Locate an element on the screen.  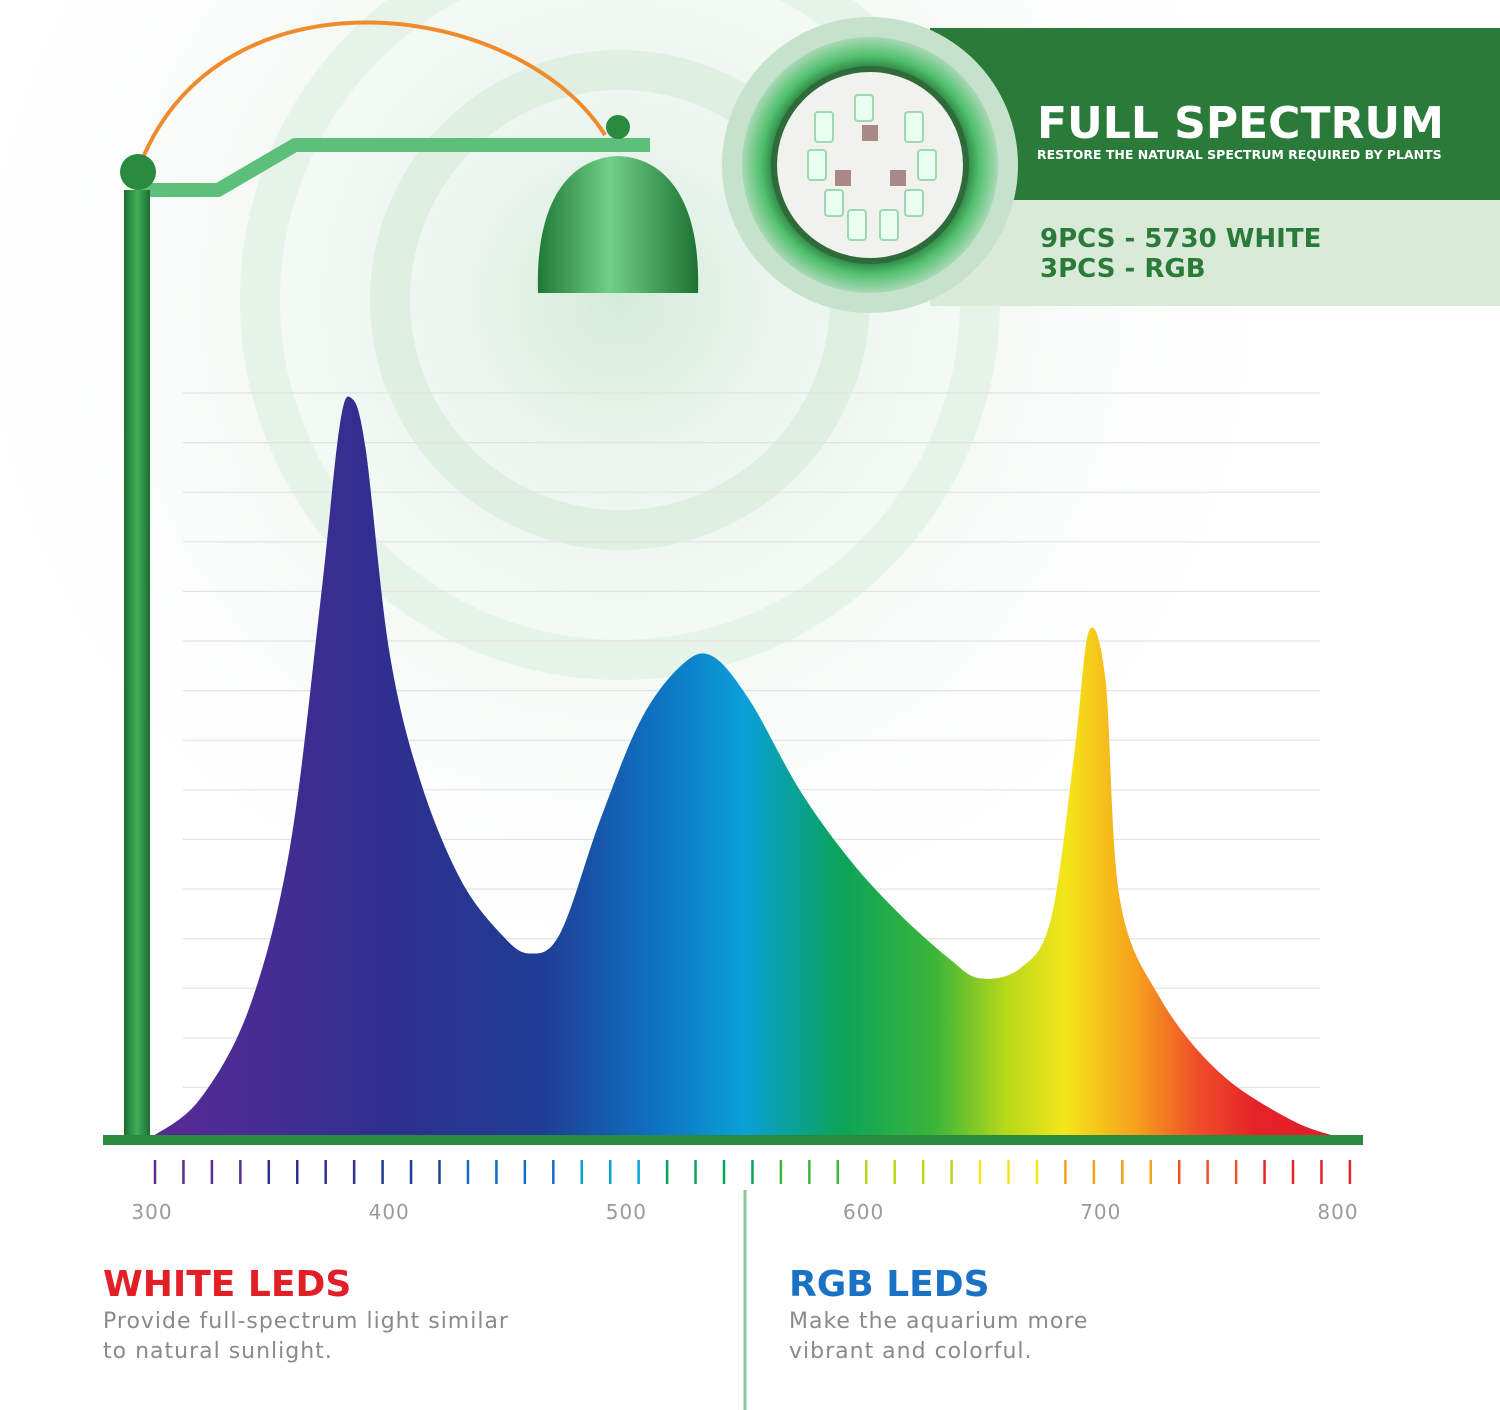
leds is located at coordinates (872, 167).